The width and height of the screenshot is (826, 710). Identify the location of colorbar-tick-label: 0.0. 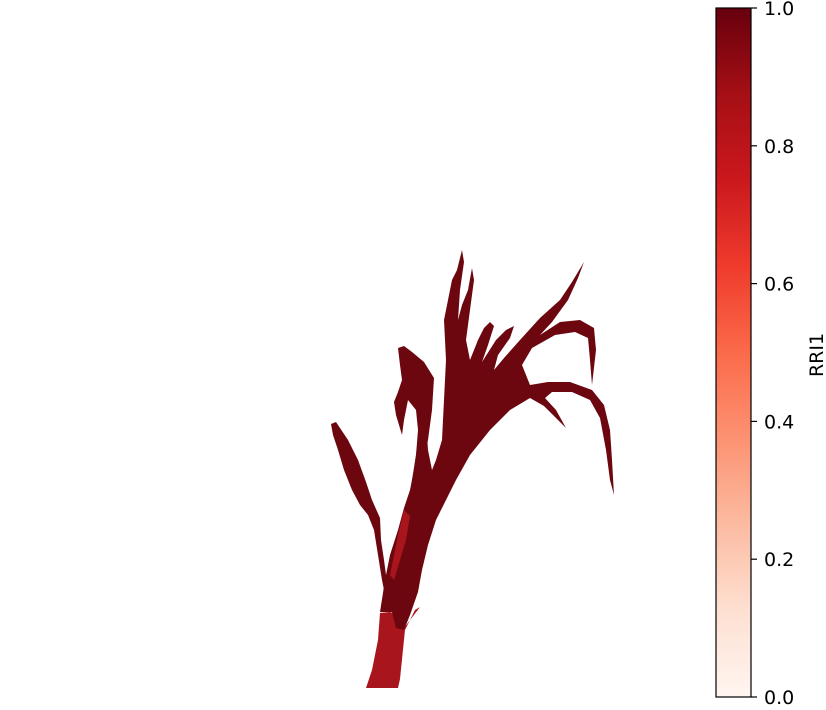
(779, 698).